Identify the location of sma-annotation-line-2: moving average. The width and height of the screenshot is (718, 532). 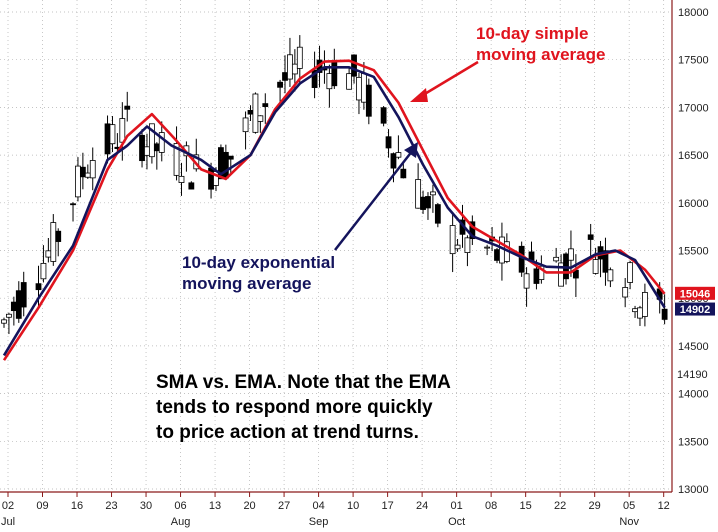
(540, 54).